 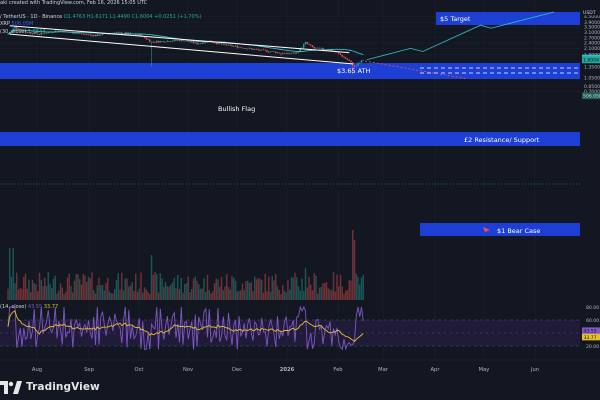 I want to click on price-tag, so click(x=591, y=60).